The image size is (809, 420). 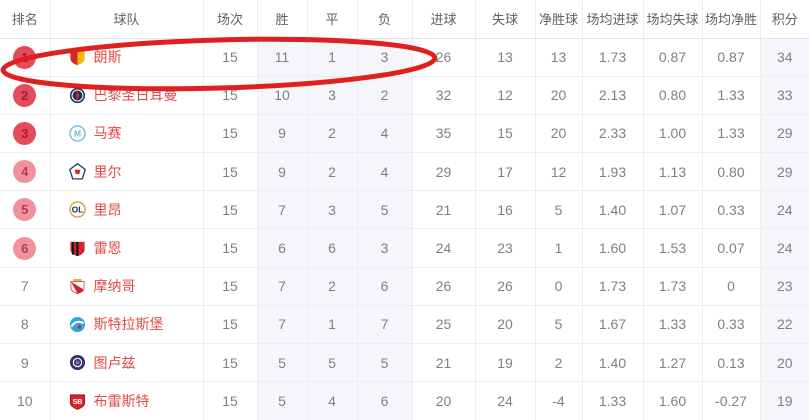 What do you see at coordinates (672, 324) in the screenshot?
I see `cell-avg_ga: 1.33` at bounding box center [672, 324].